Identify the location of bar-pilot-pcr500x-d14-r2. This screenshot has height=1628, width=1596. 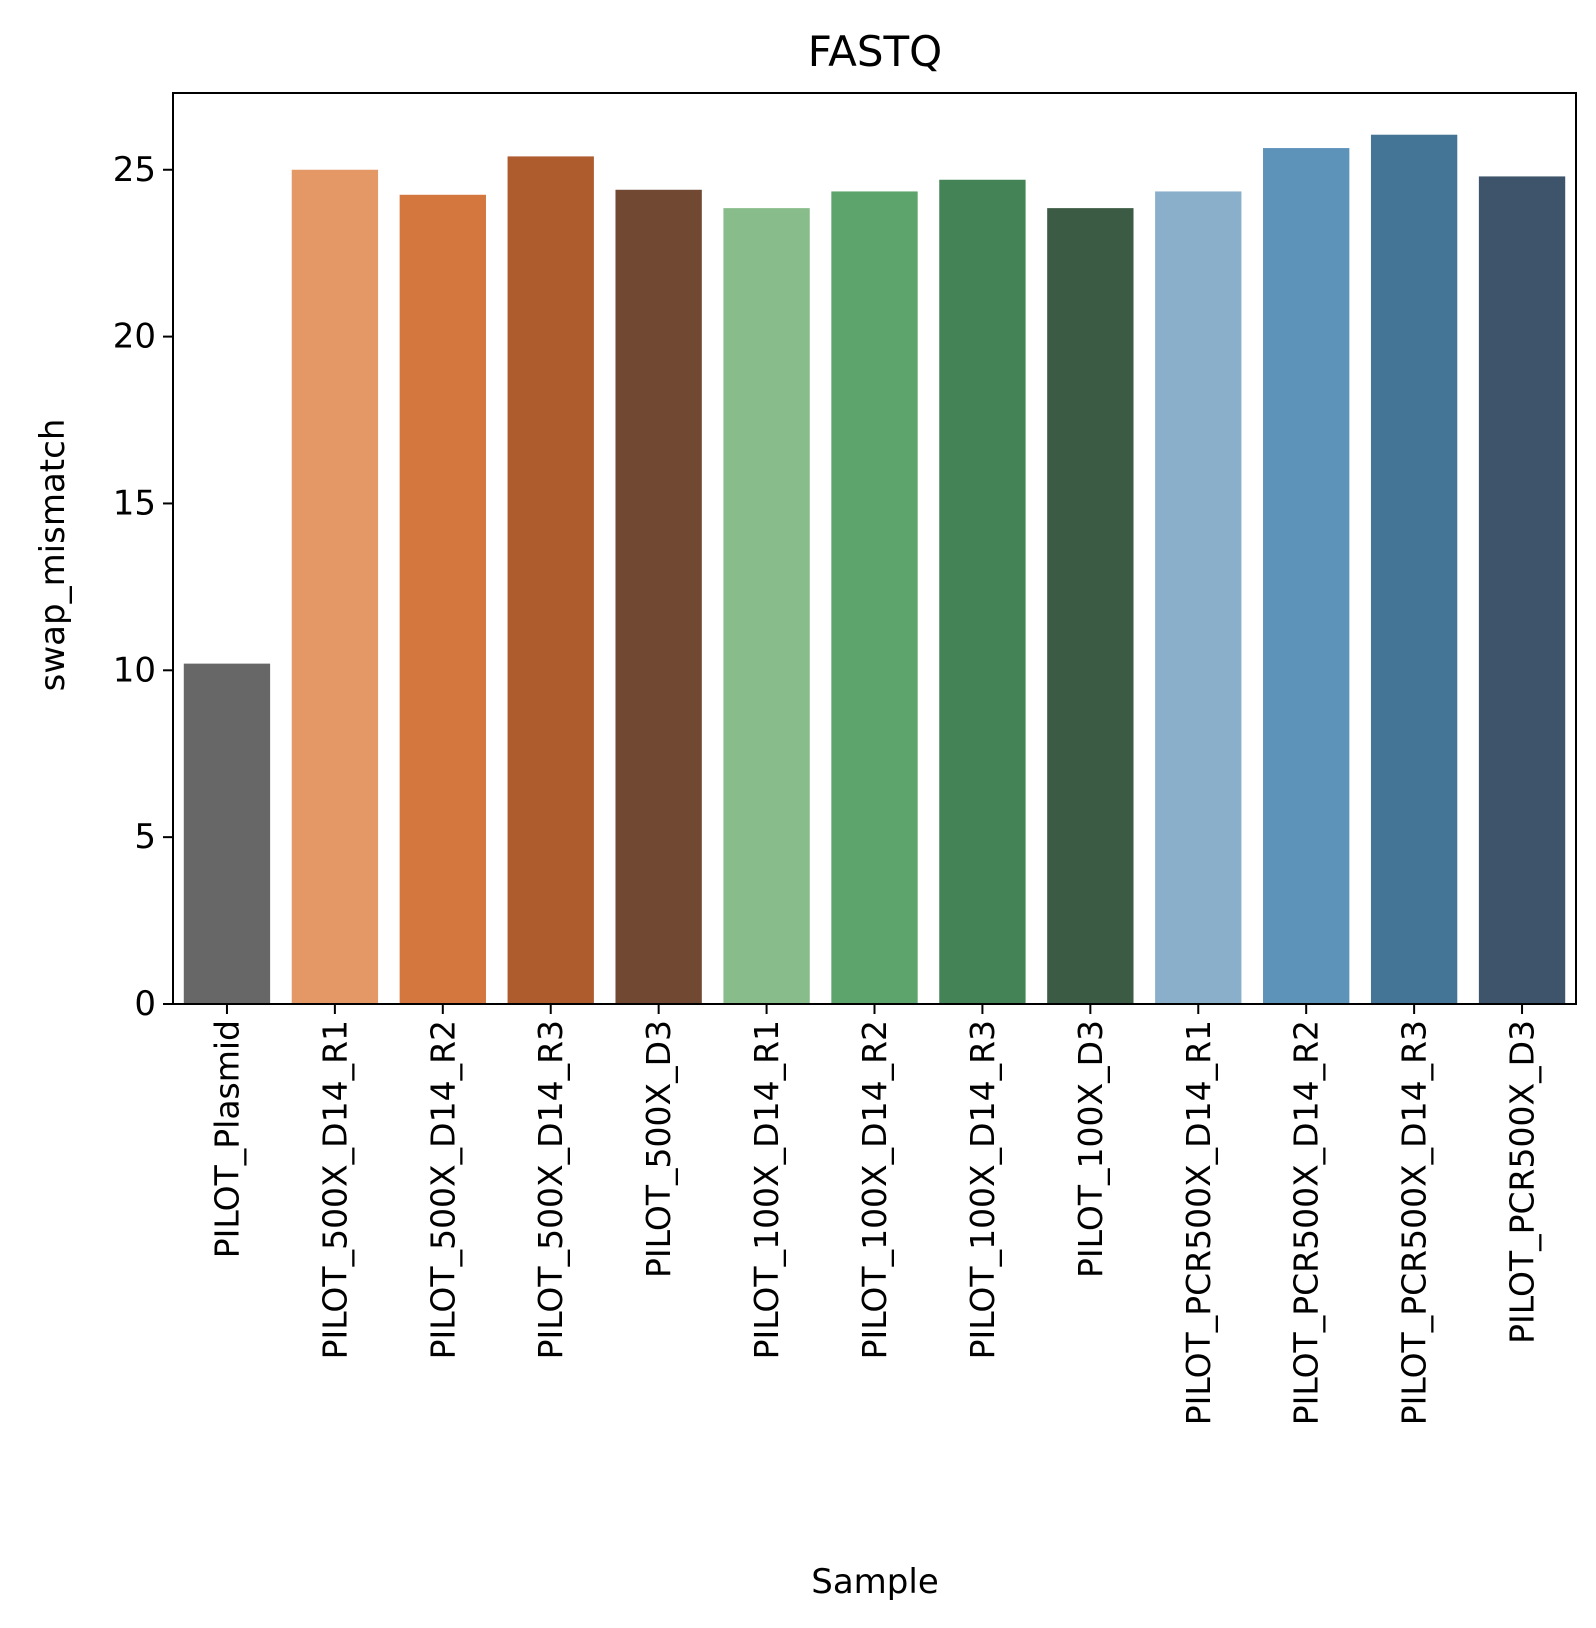
(1306, 576).